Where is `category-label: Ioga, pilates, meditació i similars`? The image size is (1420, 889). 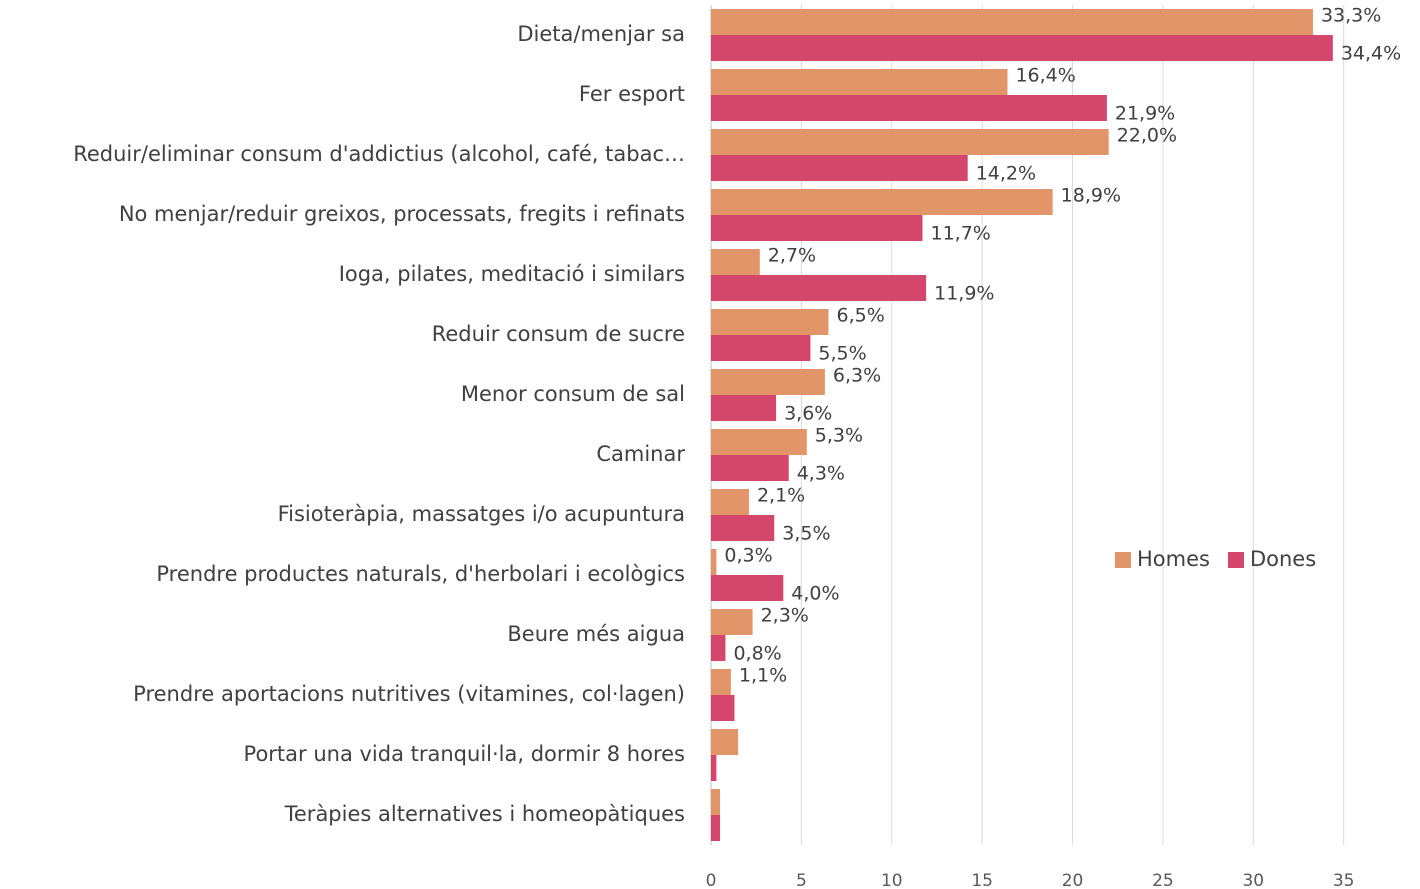 category-label: Ioga, pilates, meditació i similars is located at coordinates (512, 274).